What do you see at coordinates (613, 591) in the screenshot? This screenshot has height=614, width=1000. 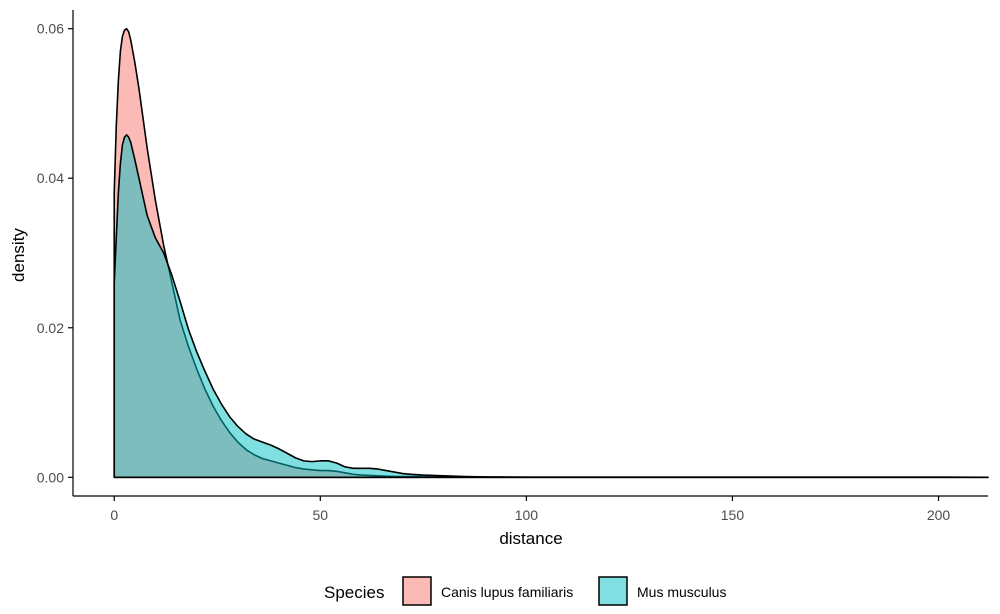 I see `legend-key-mus-musculus` at bounding box center [613, 591].